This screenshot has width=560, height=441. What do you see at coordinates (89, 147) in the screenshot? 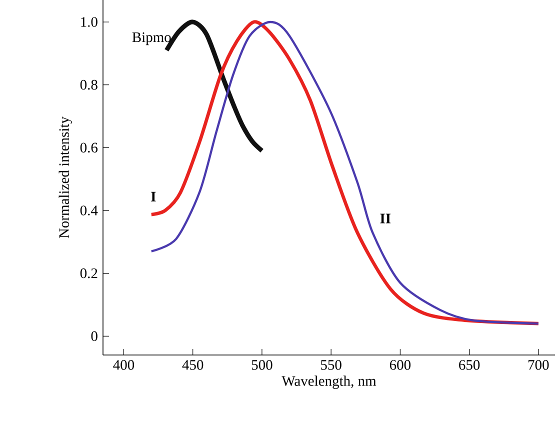
I see `y-tick-label: 0.6` at bounding box center [89, 147].